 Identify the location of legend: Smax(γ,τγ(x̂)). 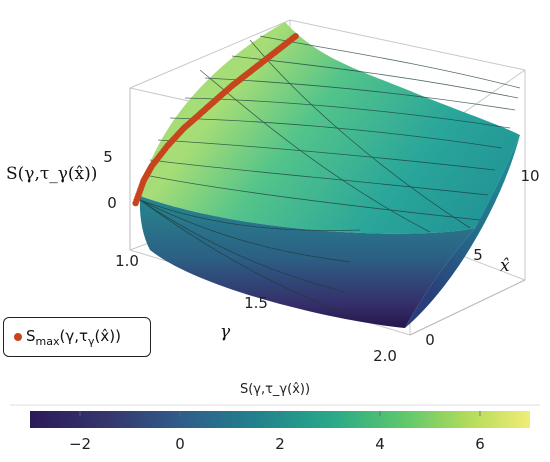
(77, 337).